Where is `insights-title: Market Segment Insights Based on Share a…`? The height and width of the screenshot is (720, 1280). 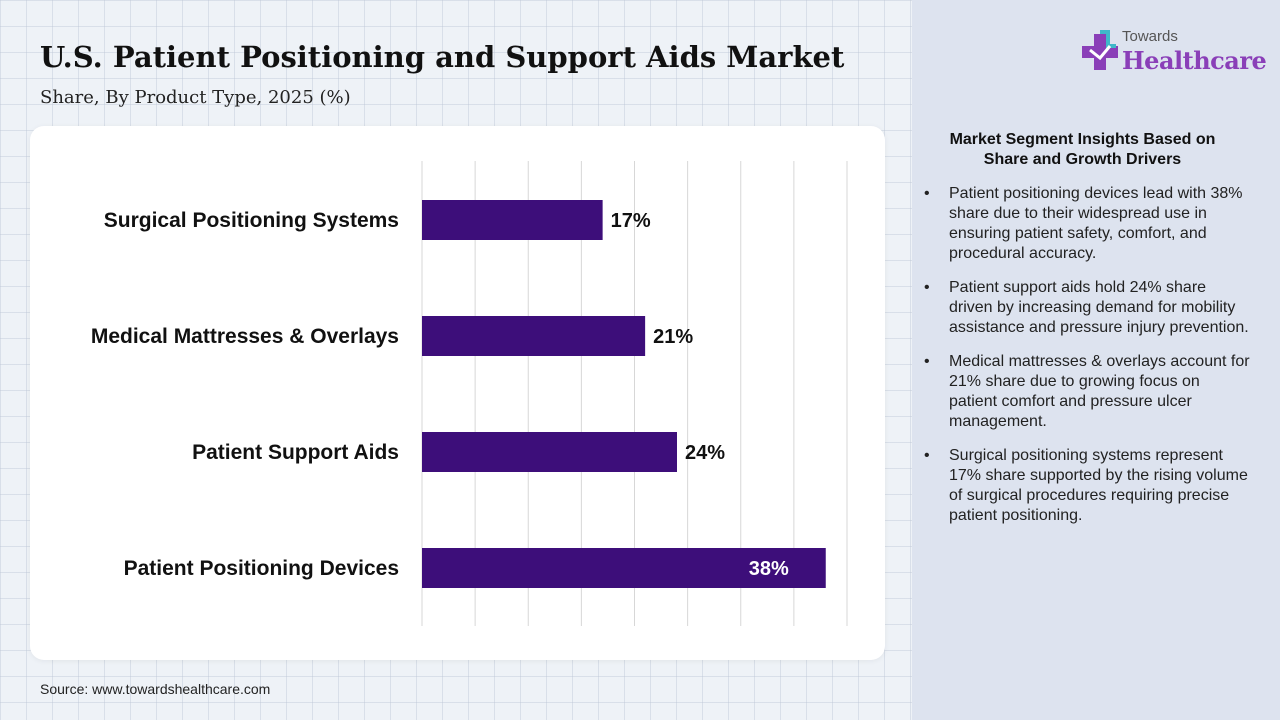
insights-title: Market Segment Insights Based on Share a… is located at coordinates (1082, 149).